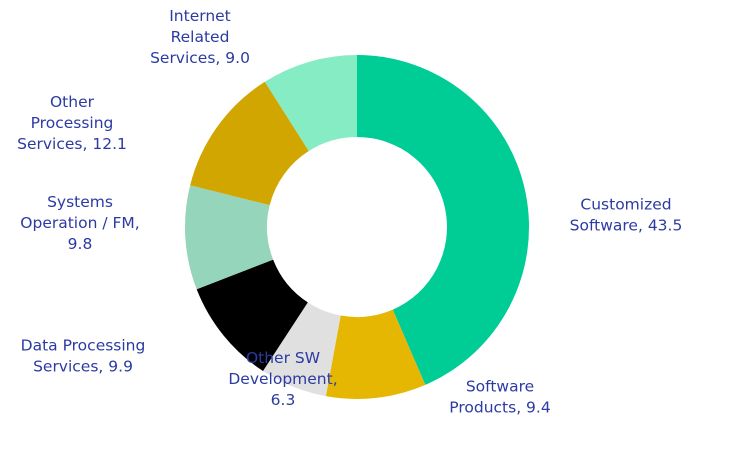 This screenshot has height=453, width=745. What do you see at coordinates (83, 356) in the screenshot?
I see `slice-label-3: Data Processing Services, 9.9` at bounding box center [83, 356].